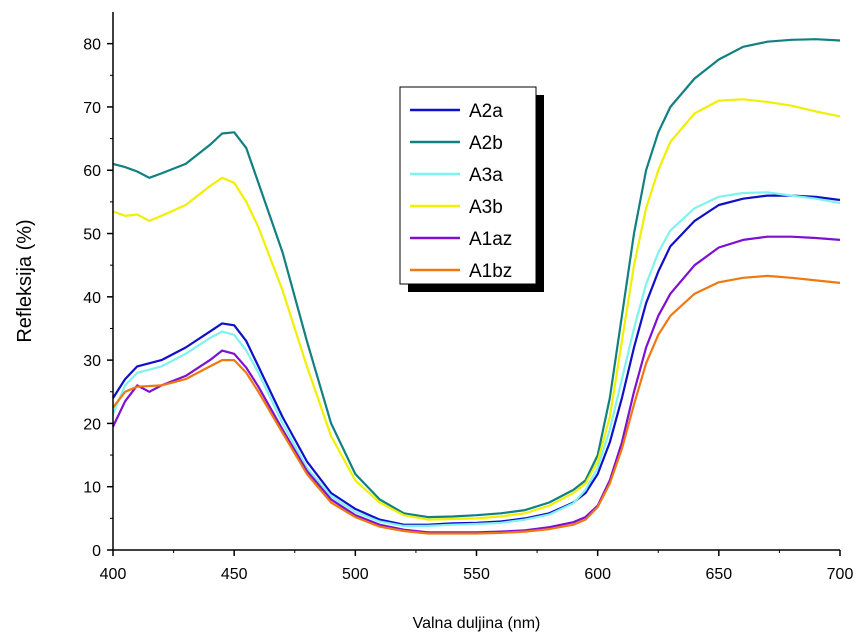 The height and width of the screenshot is (639, 862). What do you see at coordinates (718, 574) in the screenshot?
I see `x-tick-label: 650` at bounding box center [718, 574].